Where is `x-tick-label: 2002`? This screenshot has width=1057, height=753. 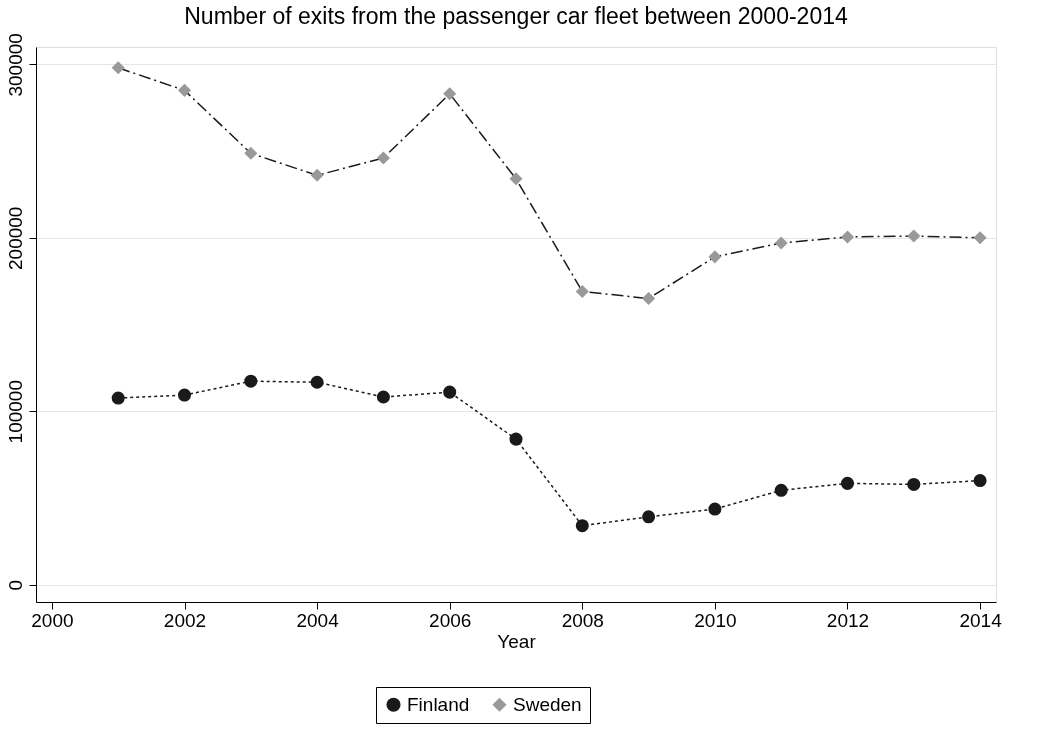
x-tick-label: 2002 is located at coordinates (185, 620).